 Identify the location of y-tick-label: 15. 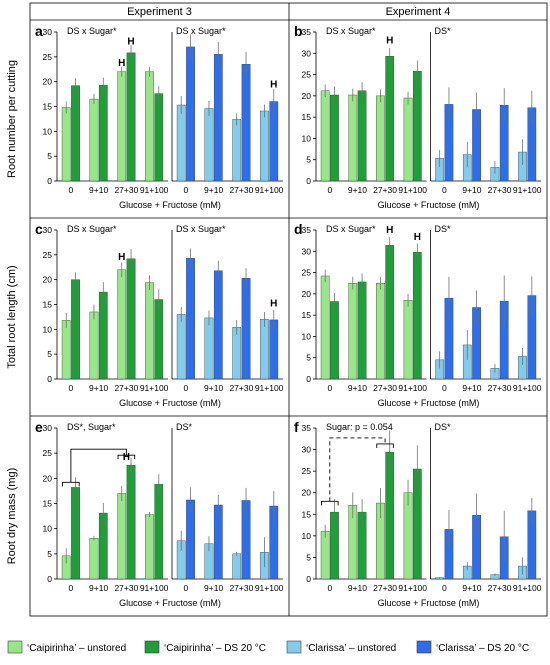
(307, 514).